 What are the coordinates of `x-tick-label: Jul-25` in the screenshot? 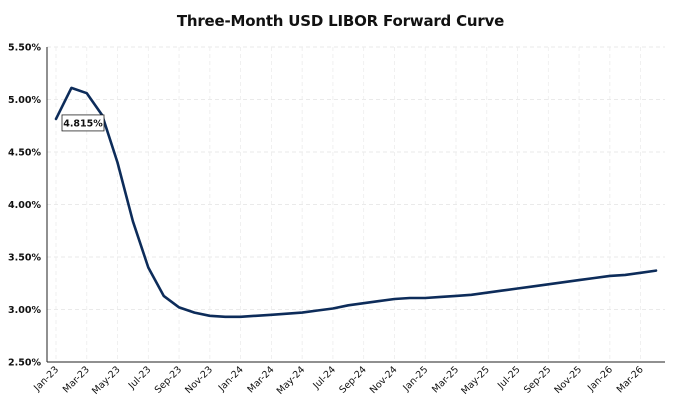 It's located at (509, 378).